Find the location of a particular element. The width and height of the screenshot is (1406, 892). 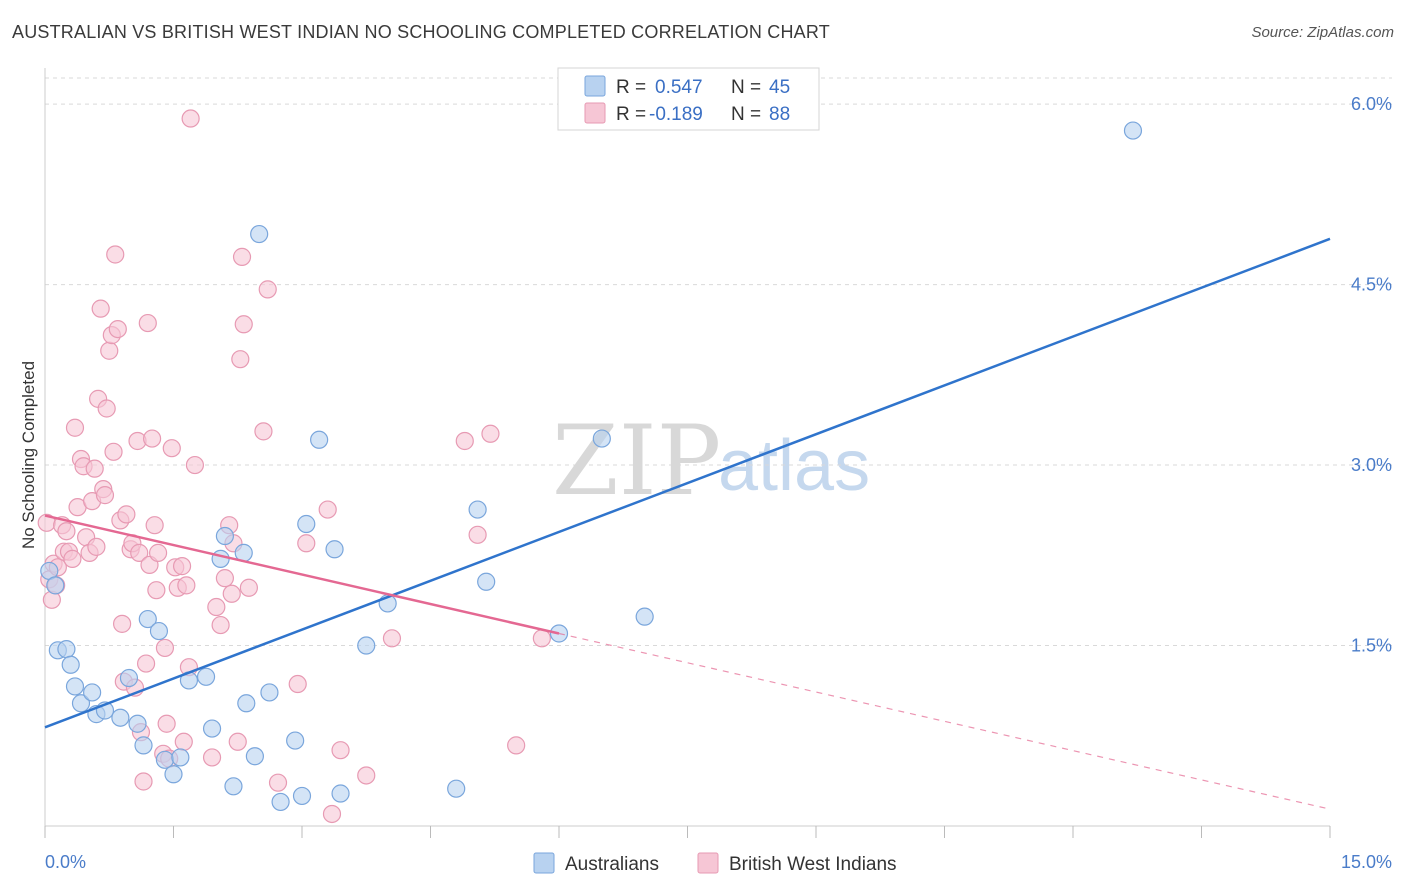

y-tick-label: 4.5% is located at coordinates (1371, 285).